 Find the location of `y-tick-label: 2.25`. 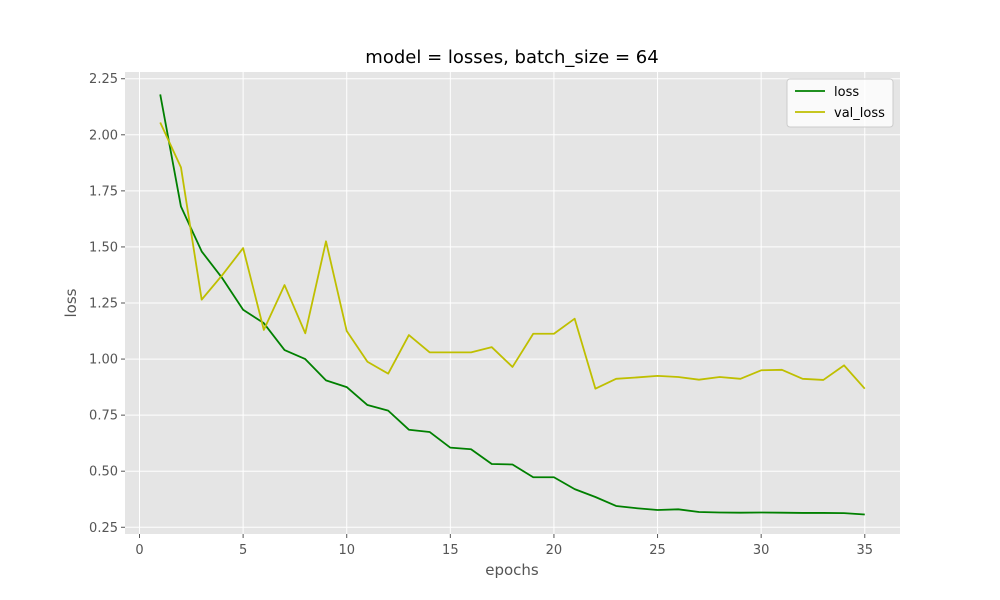

y-tick-label: 2.25 is located at coordinates (103, 79).